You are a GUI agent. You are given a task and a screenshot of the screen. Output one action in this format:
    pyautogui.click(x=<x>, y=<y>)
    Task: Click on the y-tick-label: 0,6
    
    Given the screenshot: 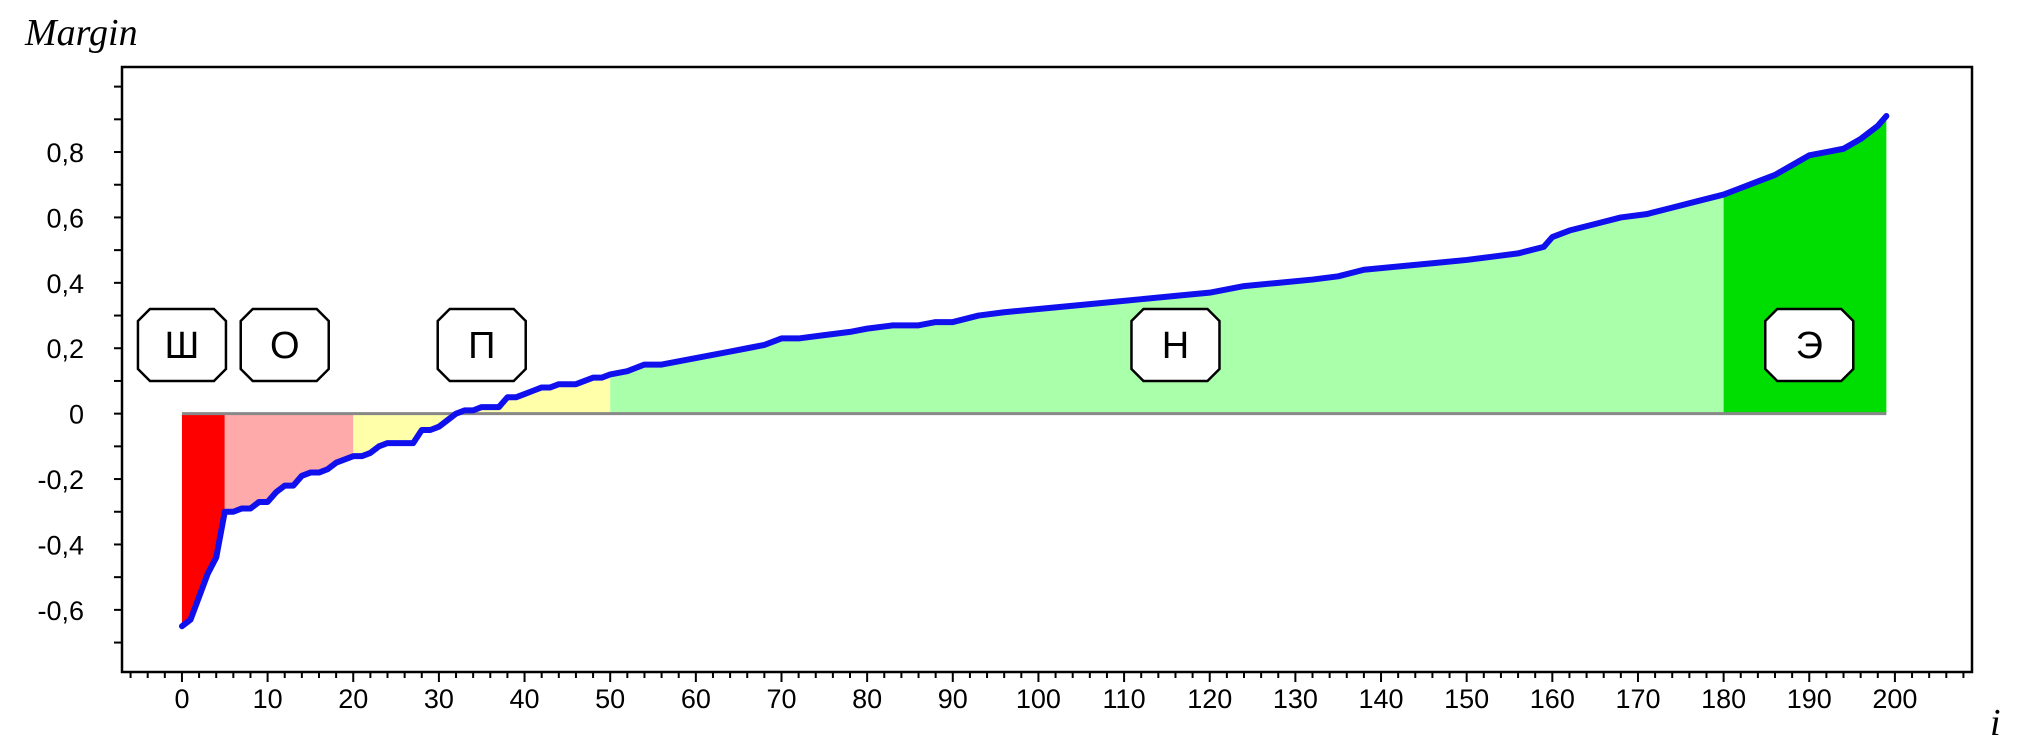 What is the action you would take?
    pyautogui.click(x=65, y=218)
    